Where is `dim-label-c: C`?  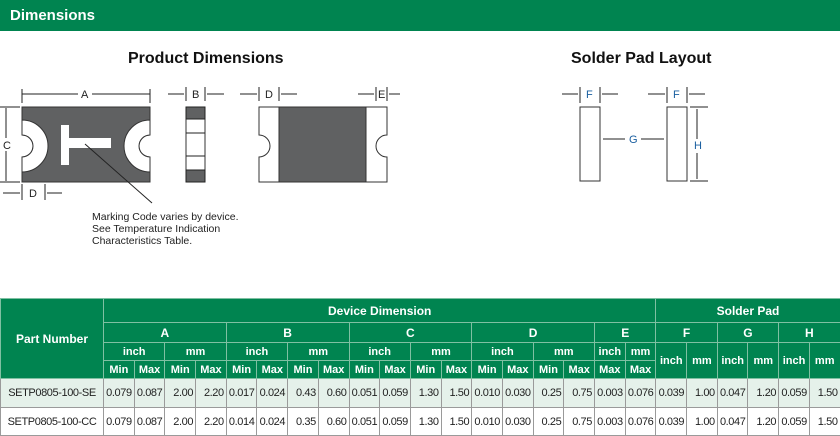
dim-label-c: C is located at coordinates (7, 146).